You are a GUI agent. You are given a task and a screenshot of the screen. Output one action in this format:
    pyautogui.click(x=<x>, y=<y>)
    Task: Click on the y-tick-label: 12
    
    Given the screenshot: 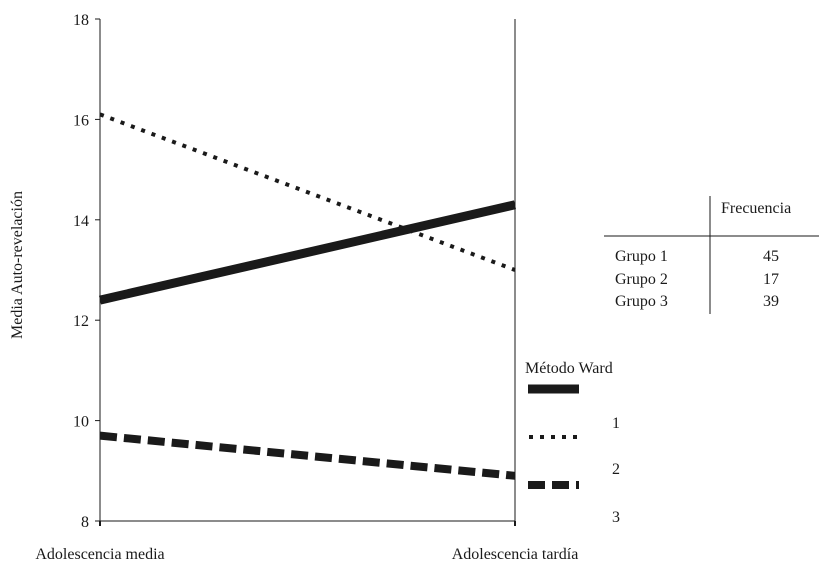 What is the action you would take?
    pyautogui.click(x=81, y=321)
    